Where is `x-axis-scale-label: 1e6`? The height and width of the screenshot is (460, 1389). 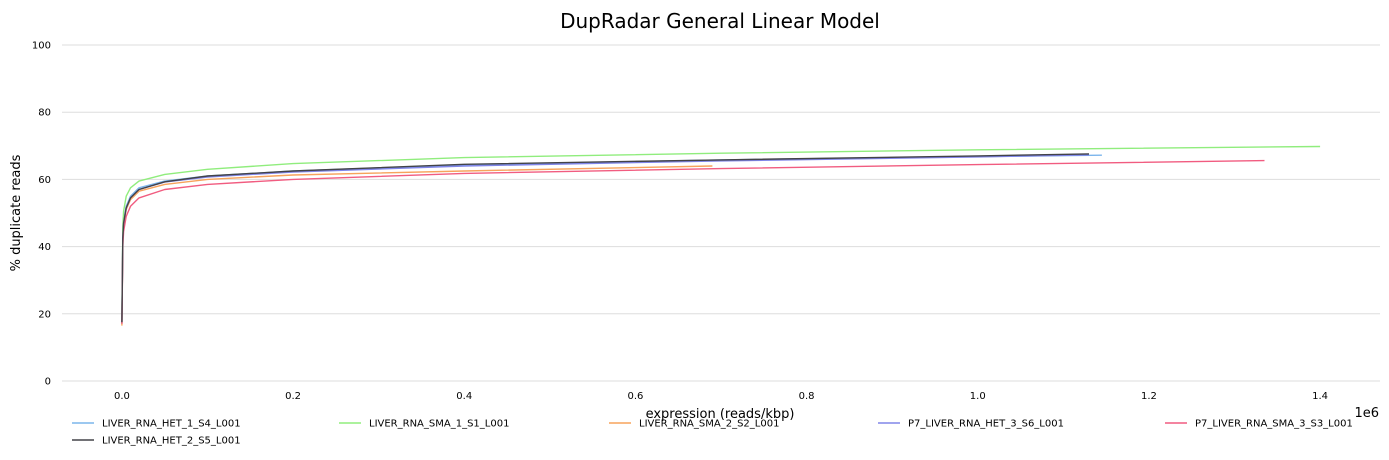 x-axis-scale-label: 1e6 is located at coordinates (1366, 413).